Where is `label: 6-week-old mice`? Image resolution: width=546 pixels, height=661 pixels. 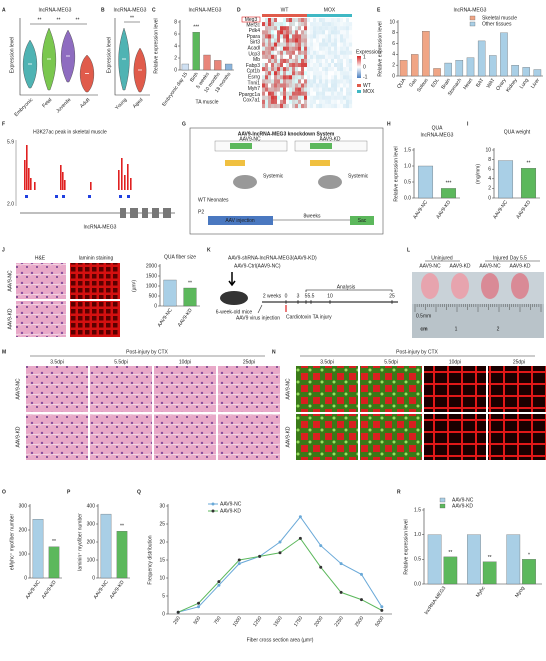
label: 6-week-old mice is located at coordinates (234, 312).